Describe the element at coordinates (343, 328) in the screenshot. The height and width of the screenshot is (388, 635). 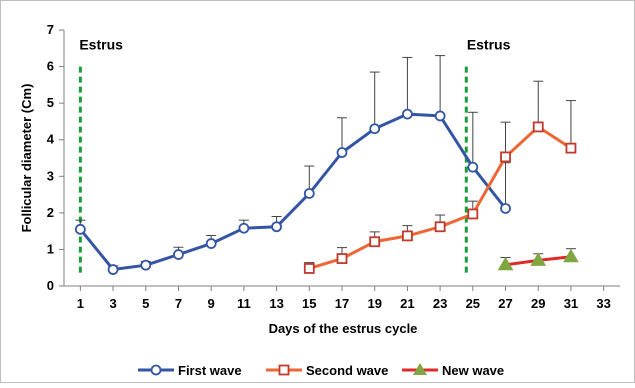
I see `x-axis-title: Days of the estrus cycle` at that location.